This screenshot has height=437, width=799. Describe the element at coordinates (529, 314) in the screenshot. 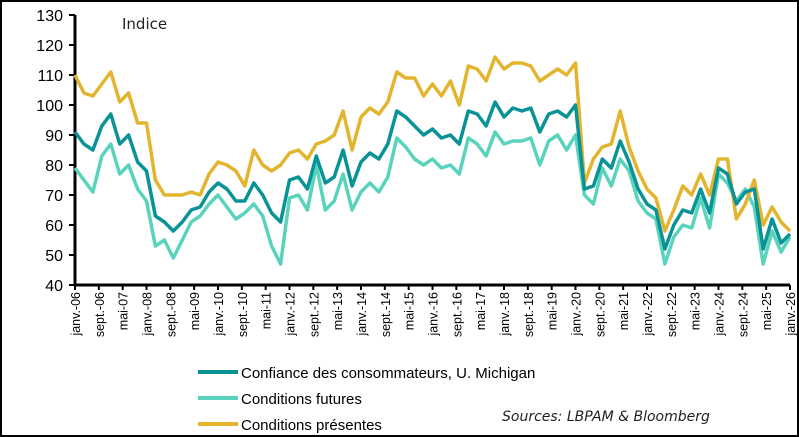

I see `x-tick-label: sept.-18` at that location.